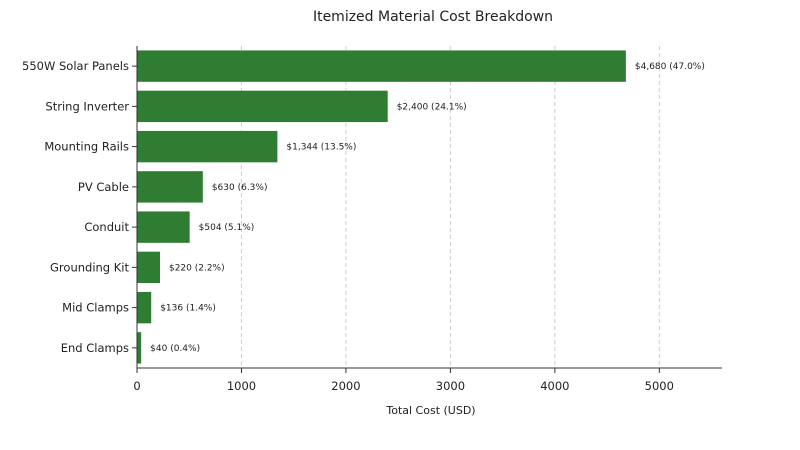  What do you see at coordinates (136, 386) in the screenshot?
I see `x-tick-label: 0` at bounding box center [136, 386].